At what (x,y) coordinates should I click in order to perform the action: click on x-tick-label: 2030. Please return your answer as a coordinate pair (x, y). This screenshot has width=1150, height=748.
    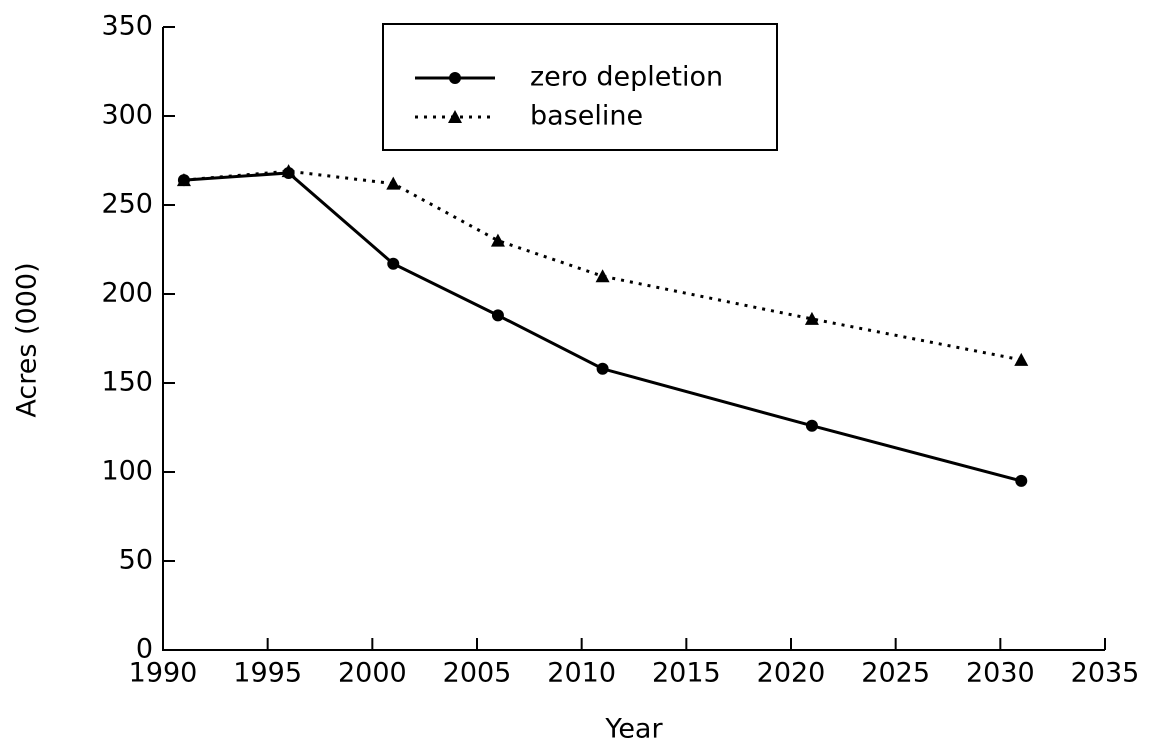
    Looking at the image, I should click on (1000, 673).